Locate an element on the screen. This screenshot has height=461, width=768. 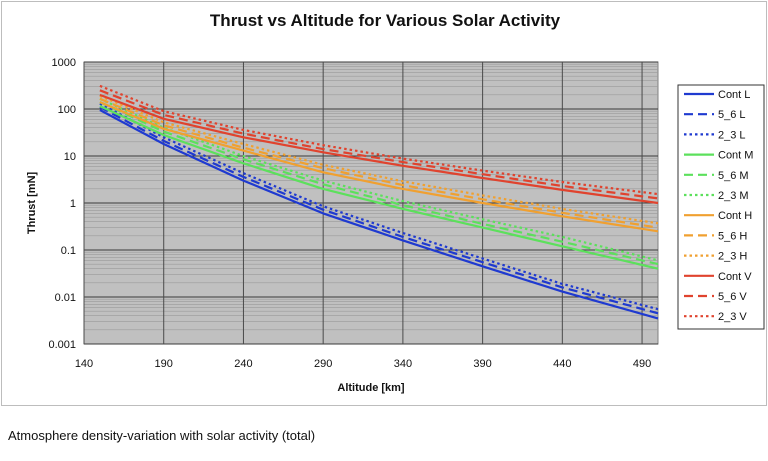
x-tick-label: 140 is located at coordinates (84, 364).